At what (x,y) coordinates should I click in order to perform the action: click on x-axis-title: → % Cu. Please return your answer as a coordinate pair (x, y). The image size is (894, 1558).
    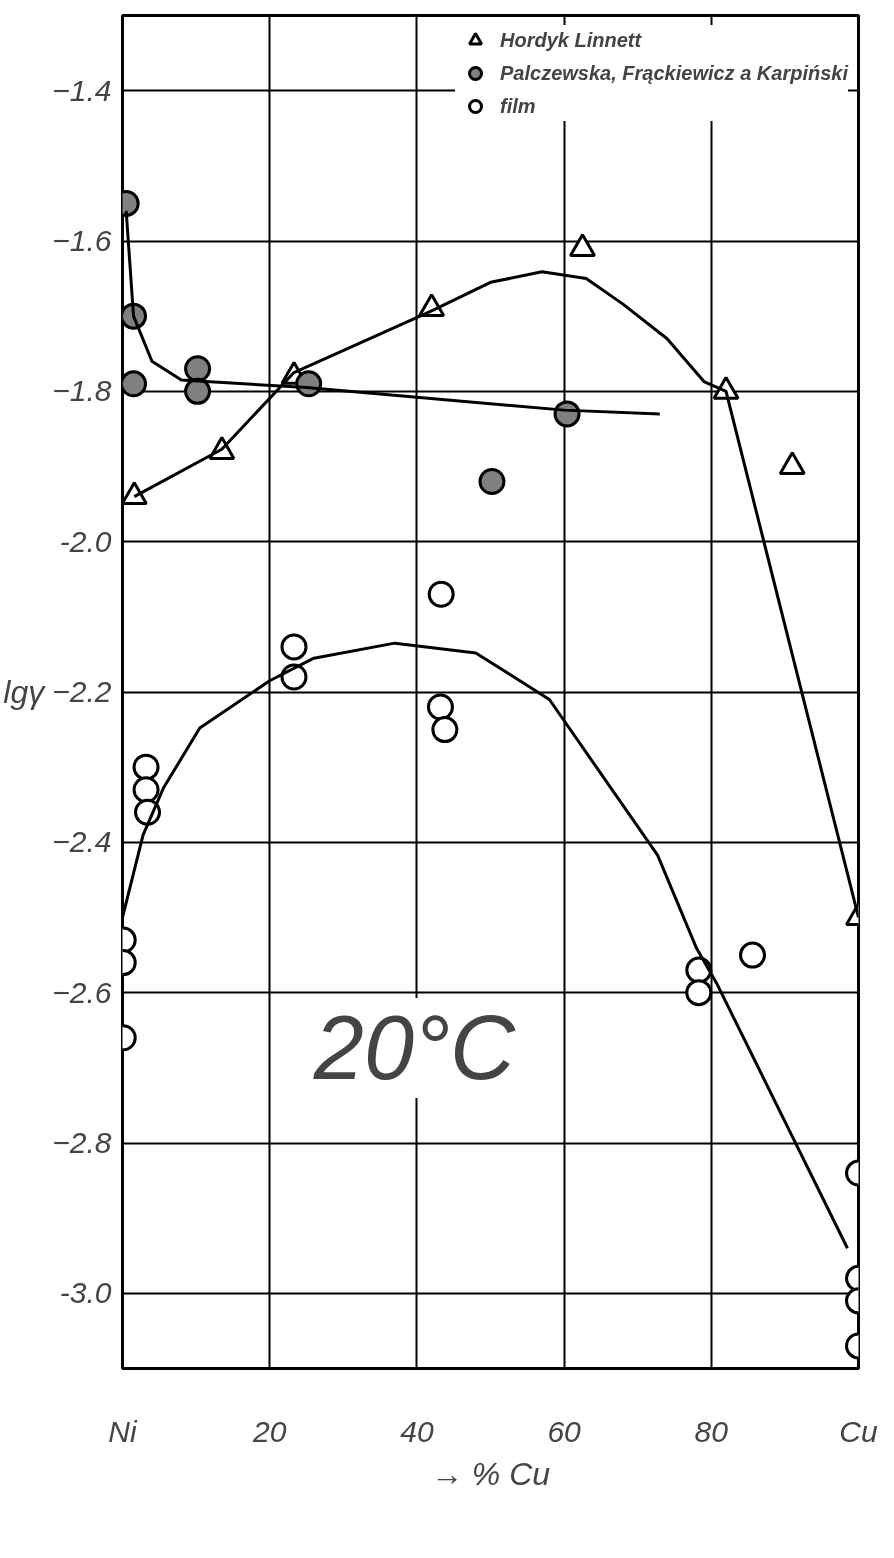
    Looking at the image, I should click on (490, 1473).